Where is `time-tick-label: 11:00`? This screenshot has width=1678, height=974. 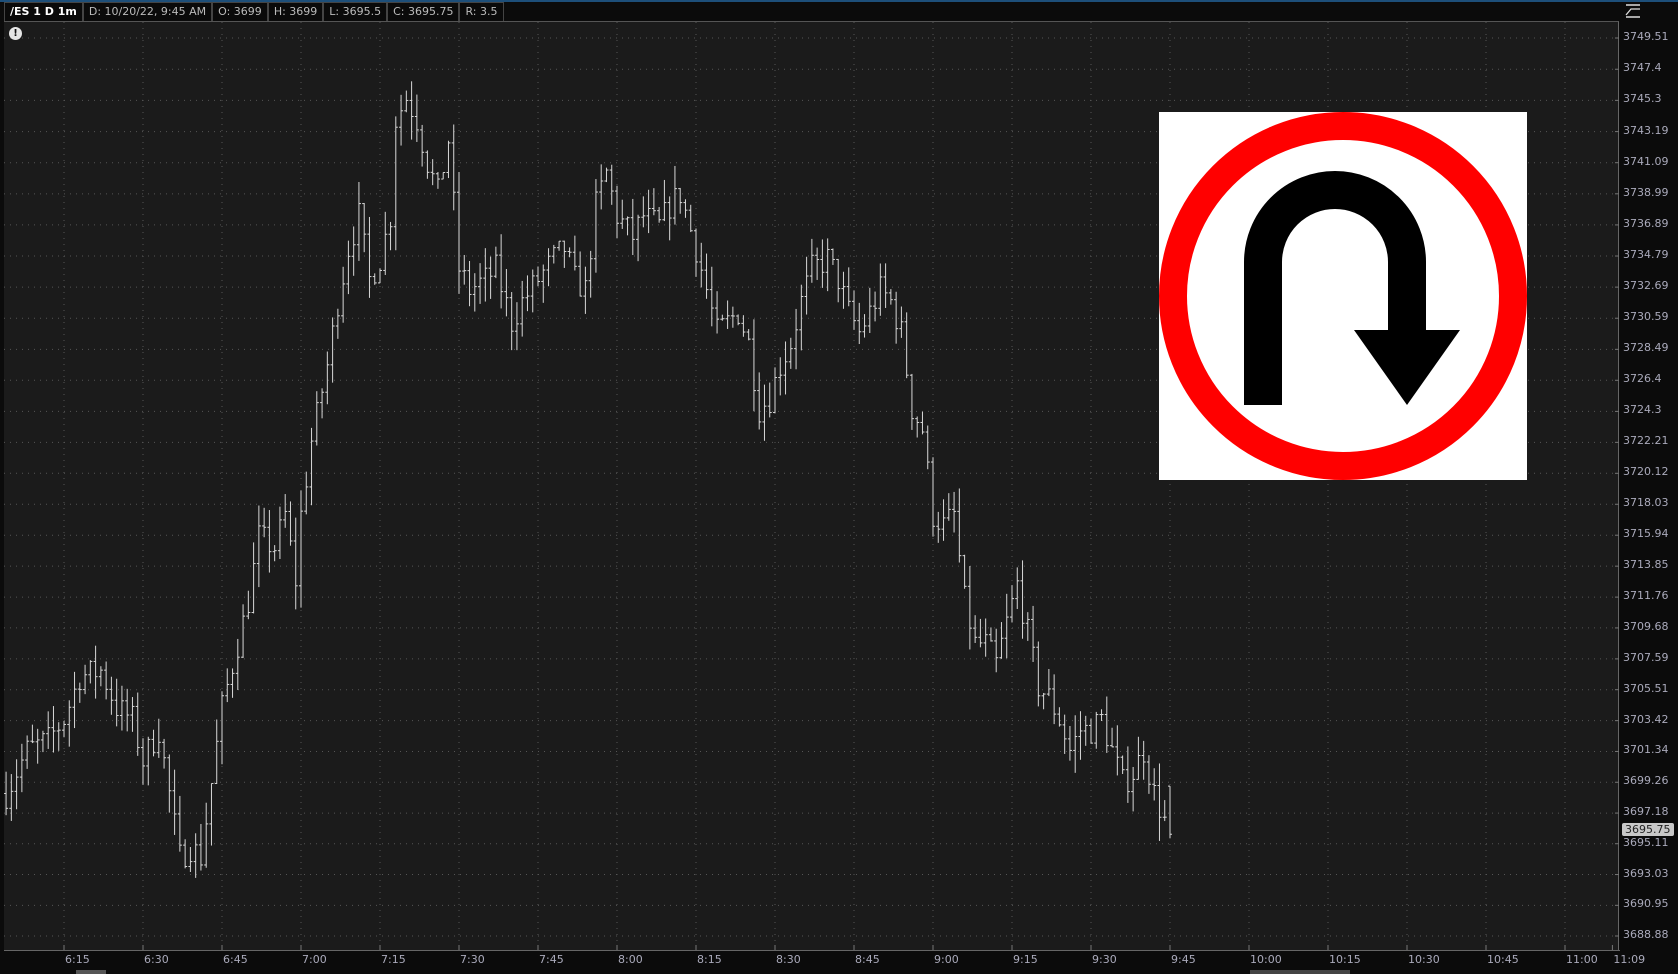
time-tick-label: 11:00 is located at coordinates (1582, 959).